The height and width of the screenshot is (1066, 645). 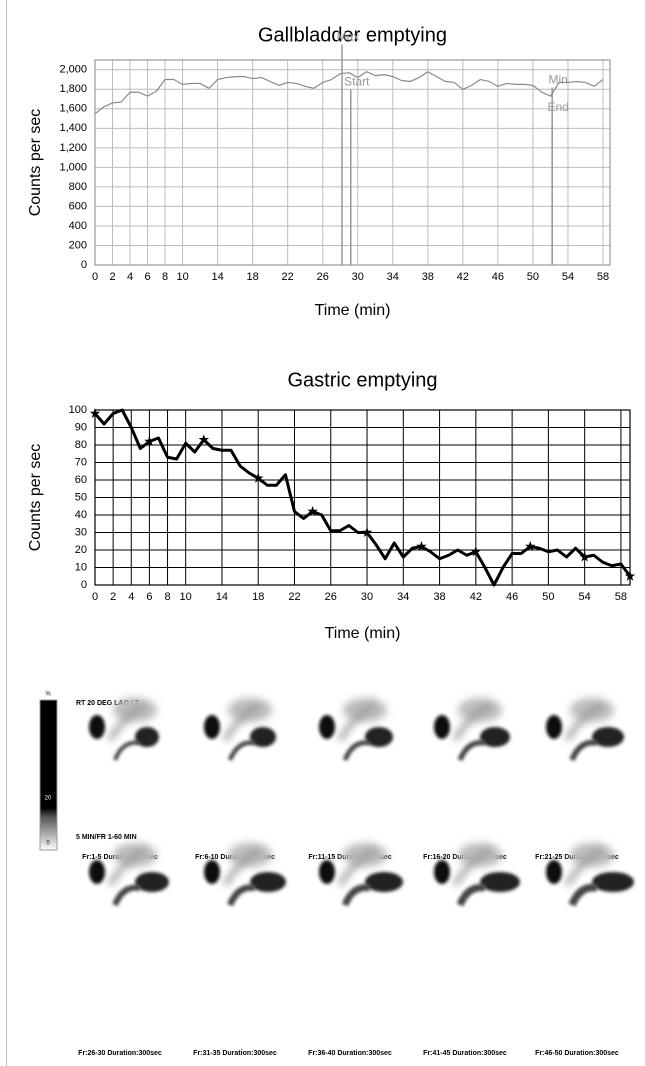 I want to click on y-tick-label: 80, so click(x=81, y=445).